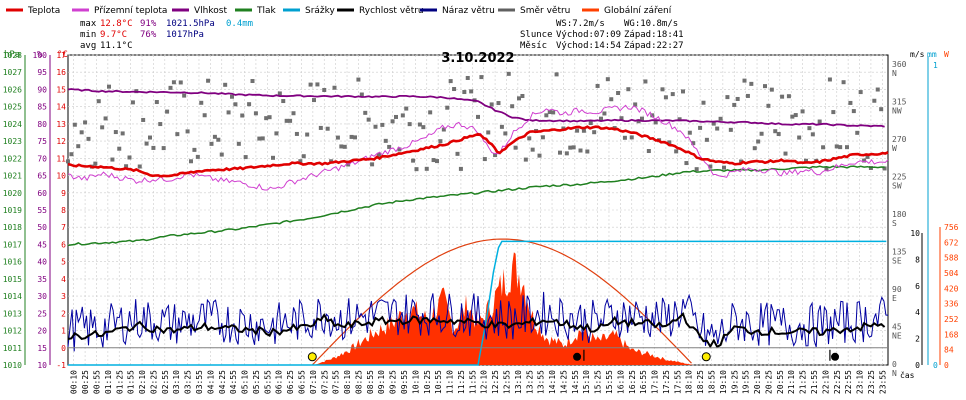 This screenshot has width=966, height=400. Describe the element at coordinates (894, 364) in the screenshot. I see `tick-dir-deg: 0` at that location.